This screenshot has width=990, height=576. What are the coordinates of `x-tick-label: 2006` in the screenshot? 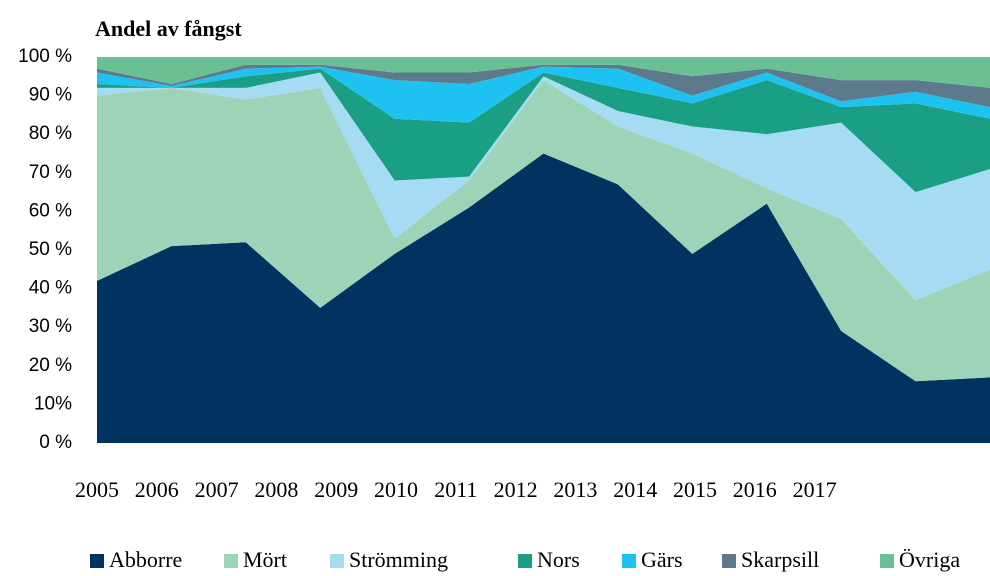 It's located at (157, 489).